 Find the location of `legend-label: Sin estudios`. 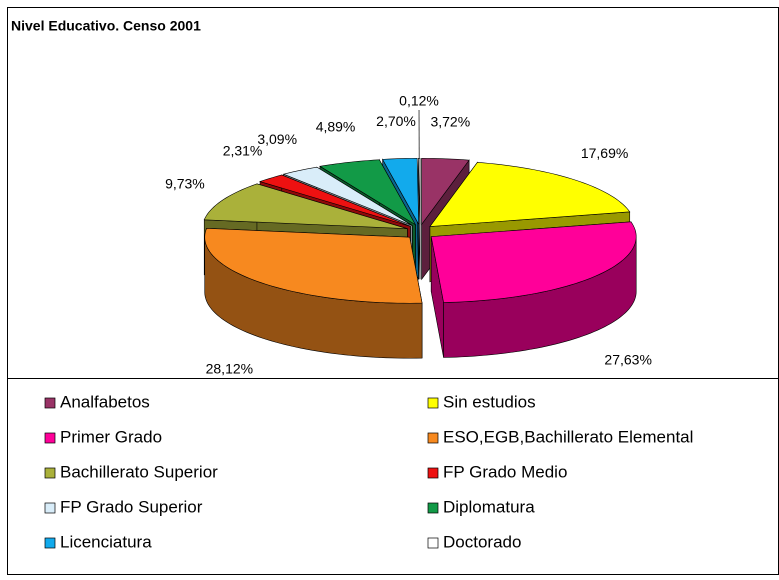

legend-label: Sin estudios is located at coordinates (489, 401).